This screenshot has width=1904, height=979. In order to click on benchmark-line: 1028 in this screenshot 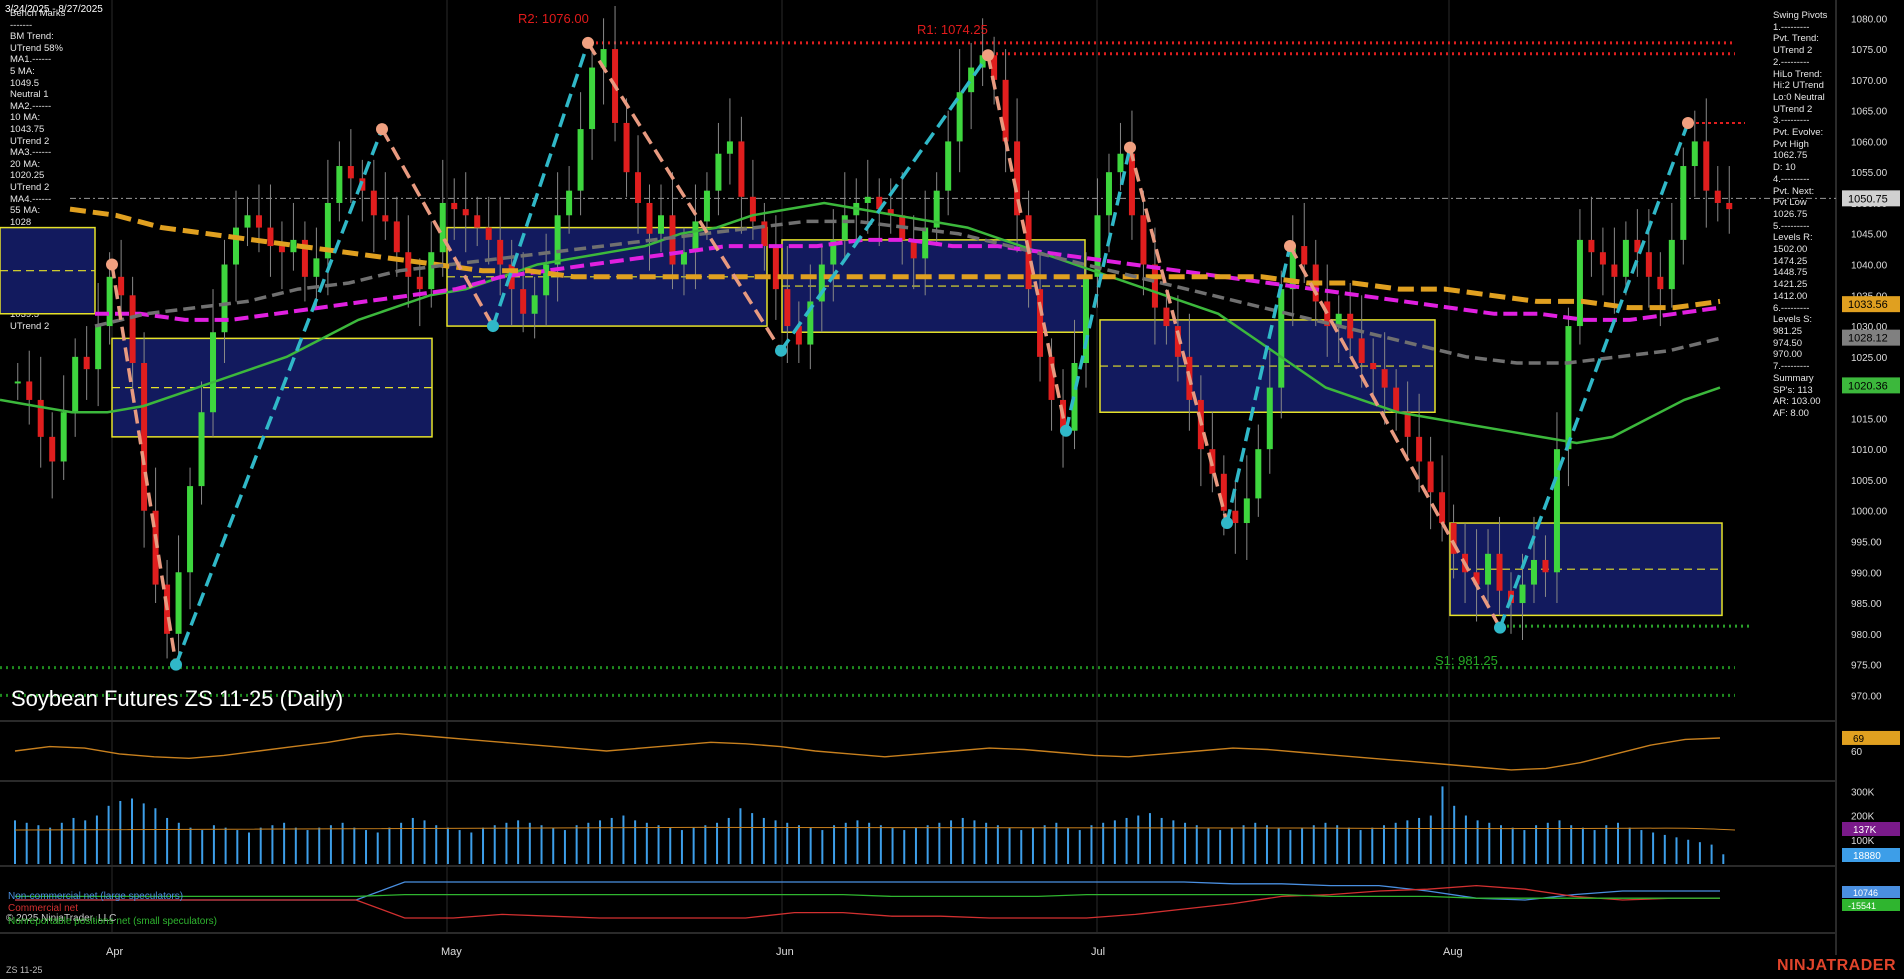, I will do `click(21, 222)`.